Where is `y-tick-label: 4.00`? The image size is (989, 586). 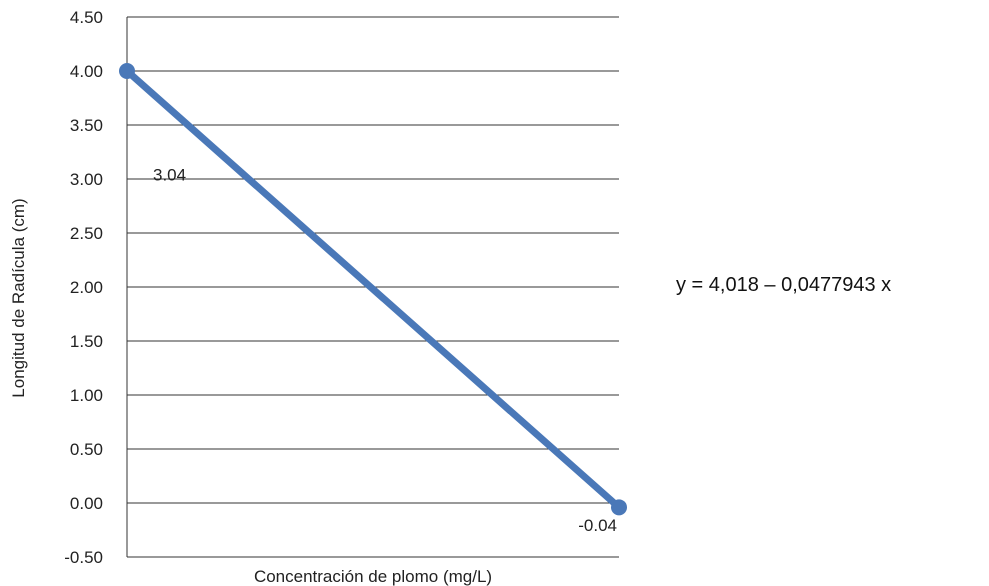 y-tick-label: 4.00 is located at coordinates (86, 71).